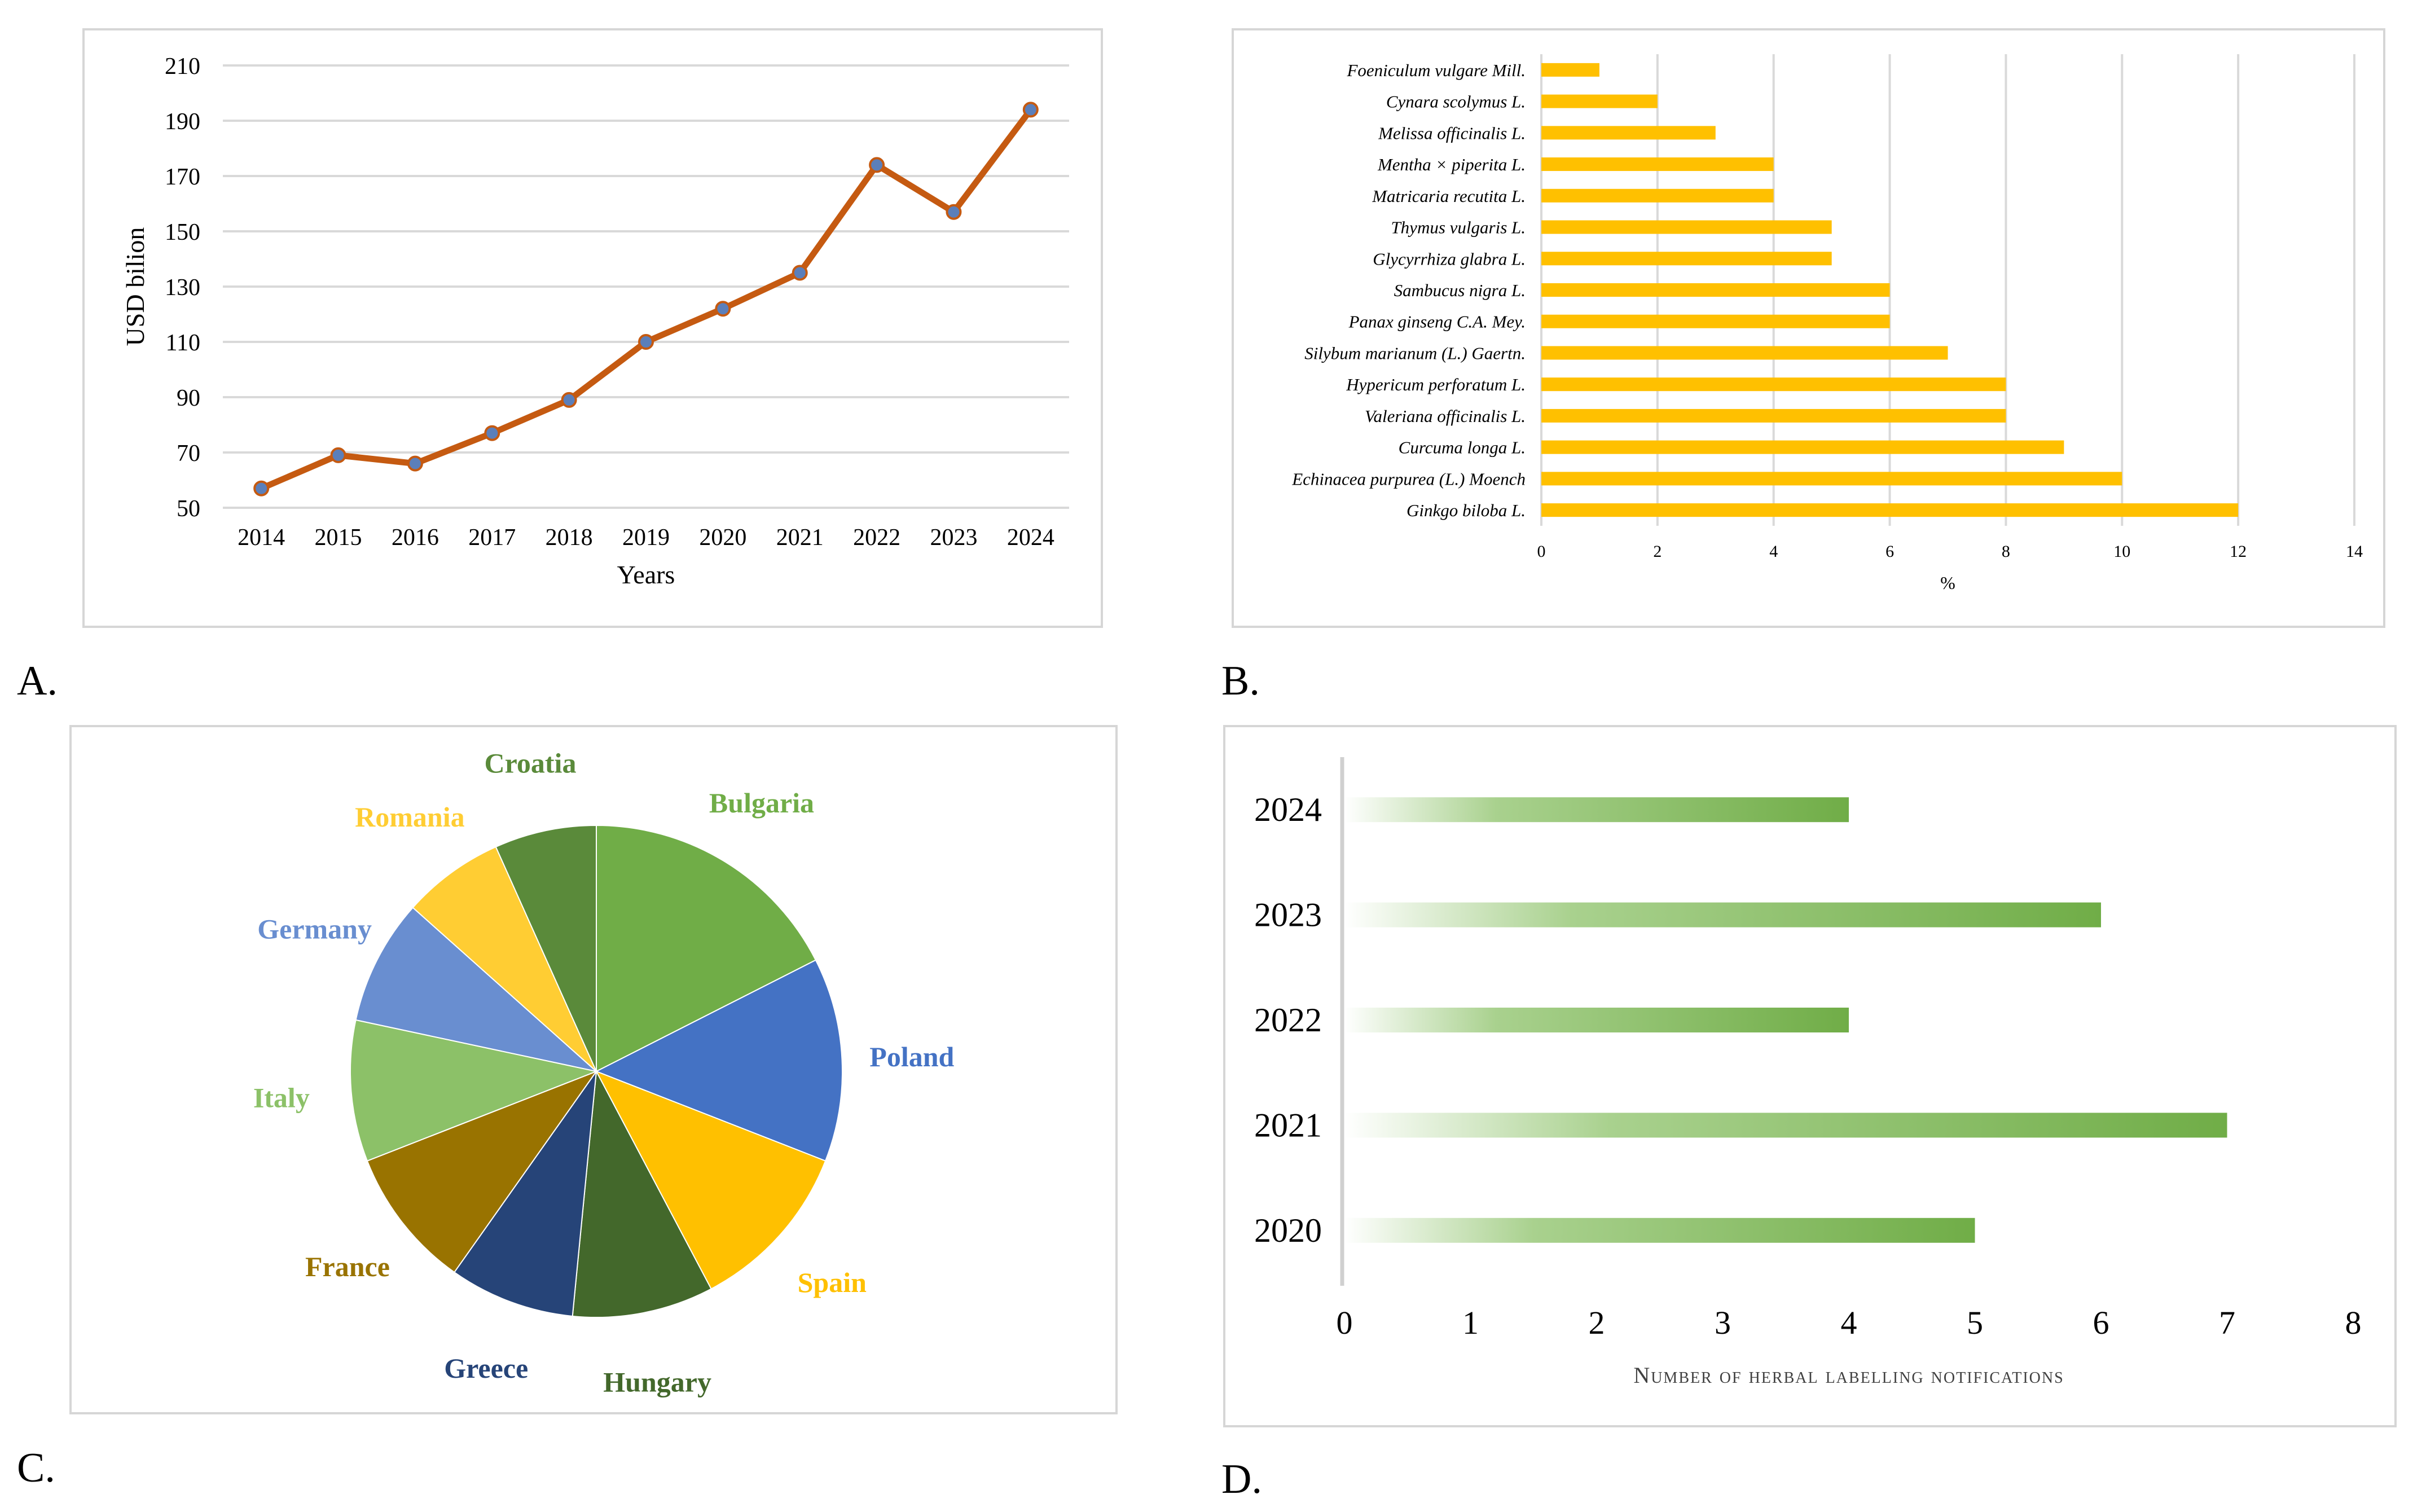  What do you see at coordinates (1288, 1125) in the screenshot?
I see `y-tick-label: 2021` at bounding box center [1288, 1125].